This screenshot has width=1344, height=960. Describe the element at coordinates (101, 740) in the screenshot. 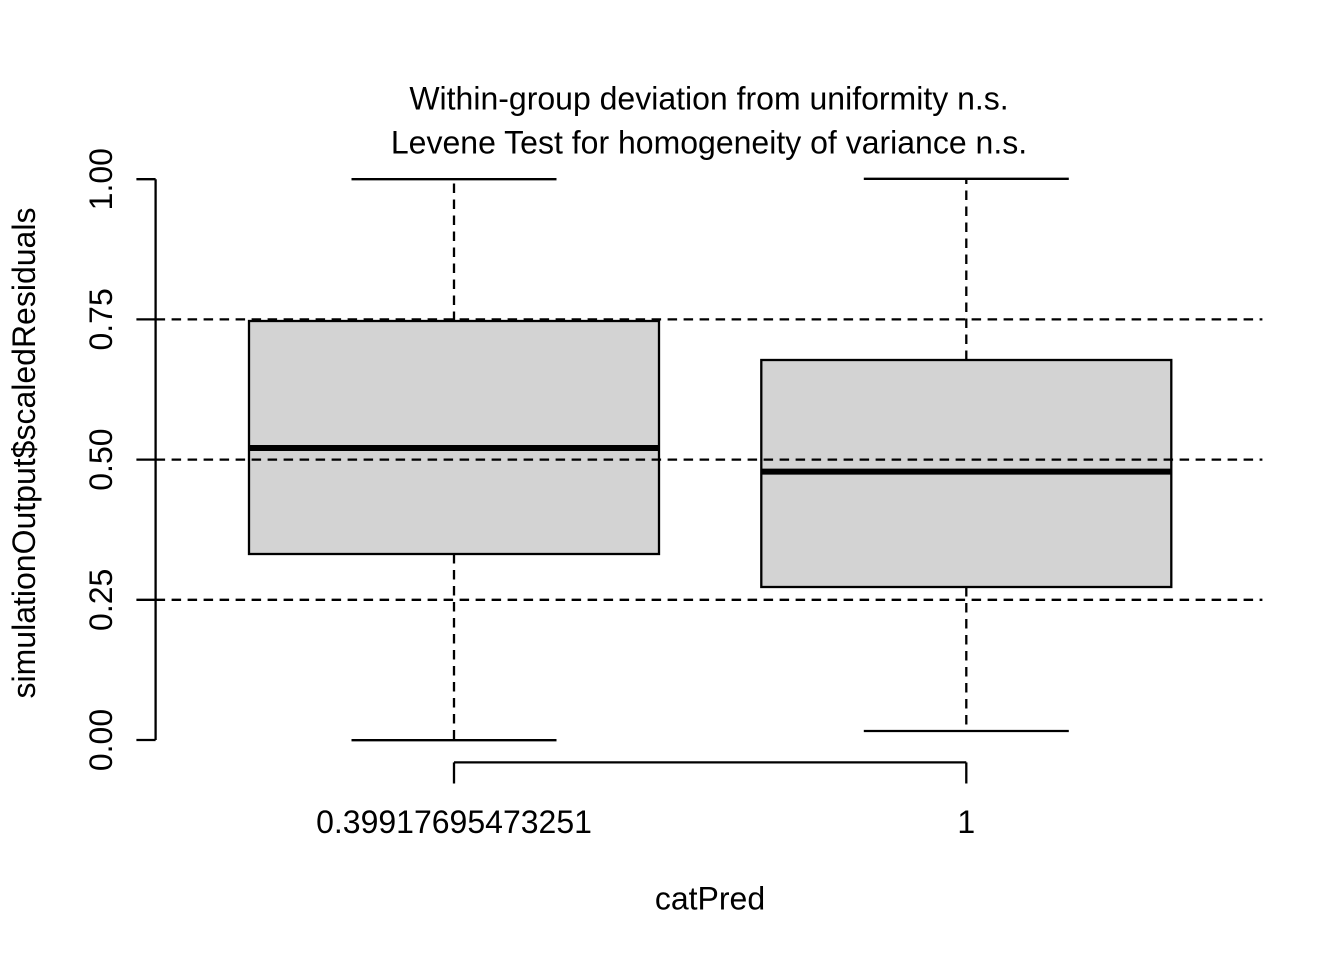

I see `svg-text: 0.00` at that location.